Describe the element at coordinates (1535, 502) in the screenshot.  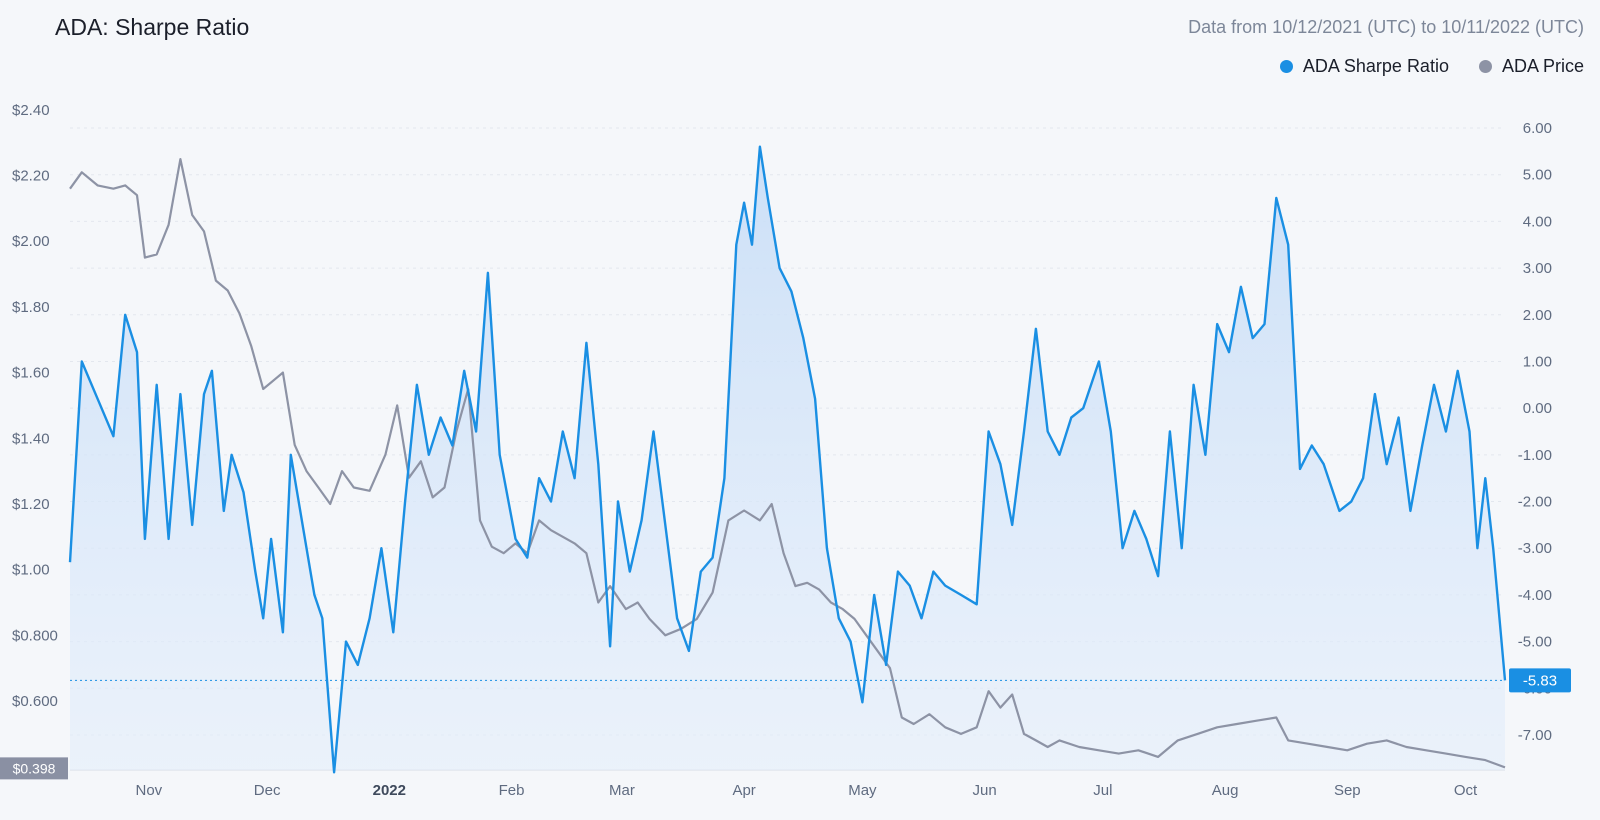
I see `right-axis-tick: -2.00` at that location.